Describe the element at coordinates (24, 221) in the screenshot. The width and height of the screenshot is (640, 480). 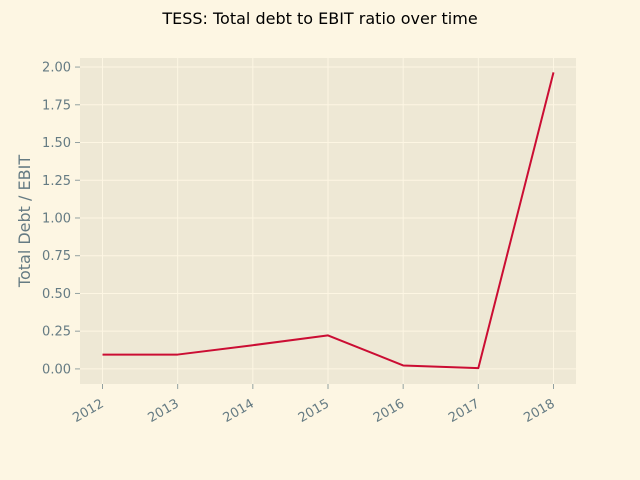
I see `y-axis-label: Total Debt / EBIT` at that location.